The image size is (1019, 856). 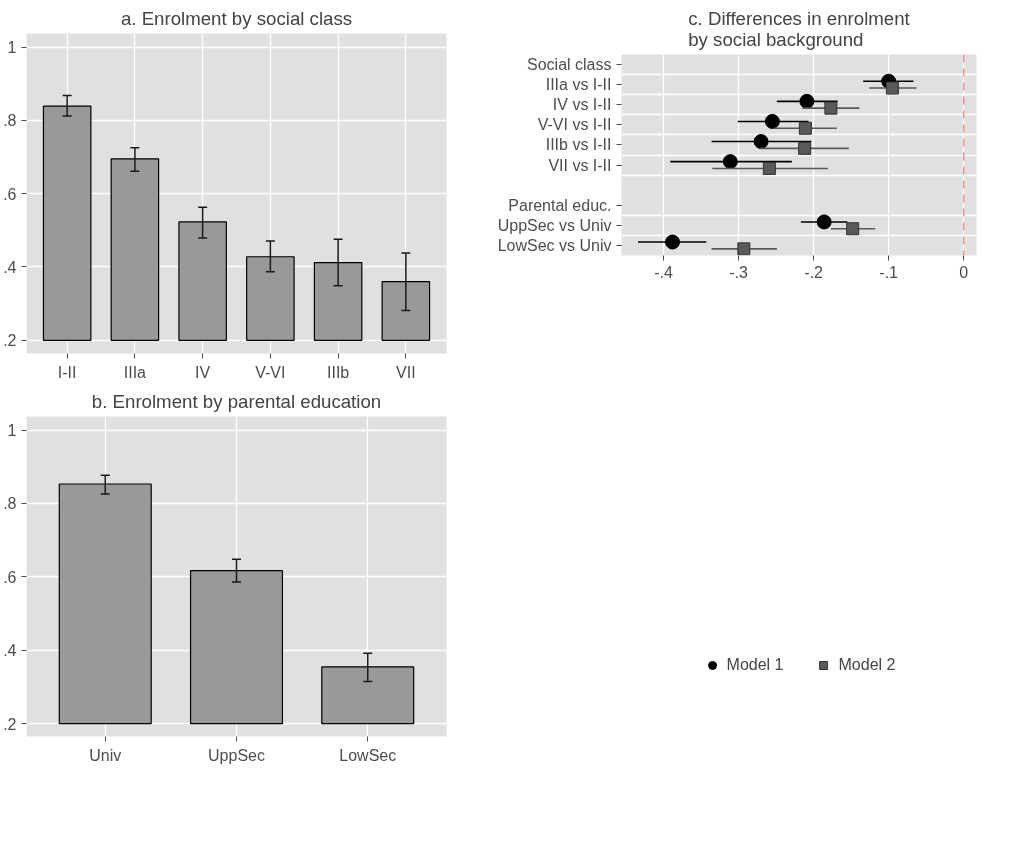 What do you see at coordinates (338, 372) in the screenshot?
I see `x-tick-label: IIIb` at bounding box center [338, 372].